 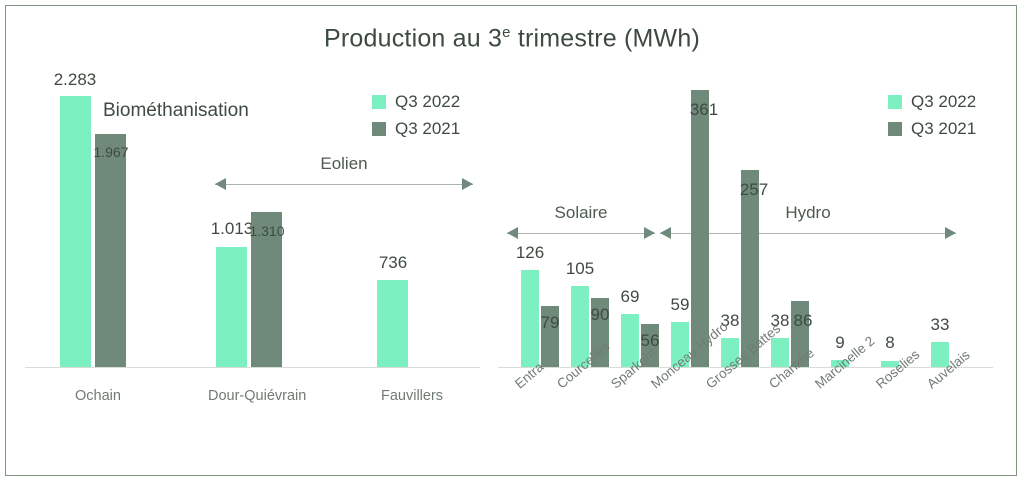 What do you see at coordinates (232, 228) in the screenshot?
I see `bar-label-left-dour-quievrain-q3-2022: 1.013` at bounding box center [232, 228].